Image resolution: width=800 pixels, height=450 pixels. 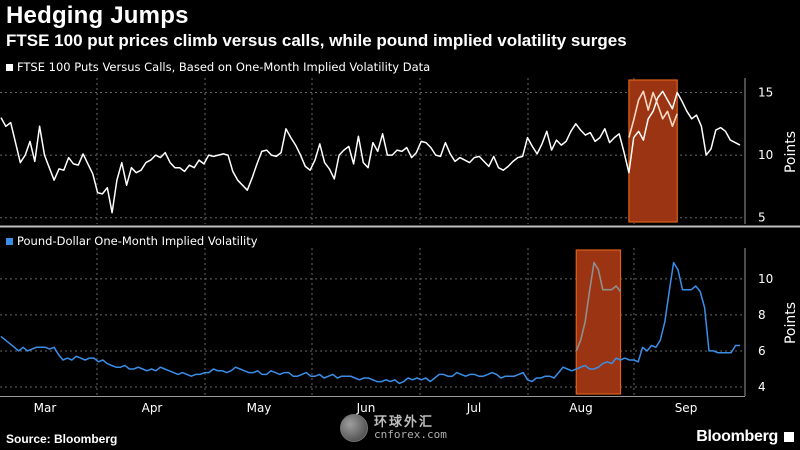 I want to click on corner-mark-icon, so click(x=789, y=437).